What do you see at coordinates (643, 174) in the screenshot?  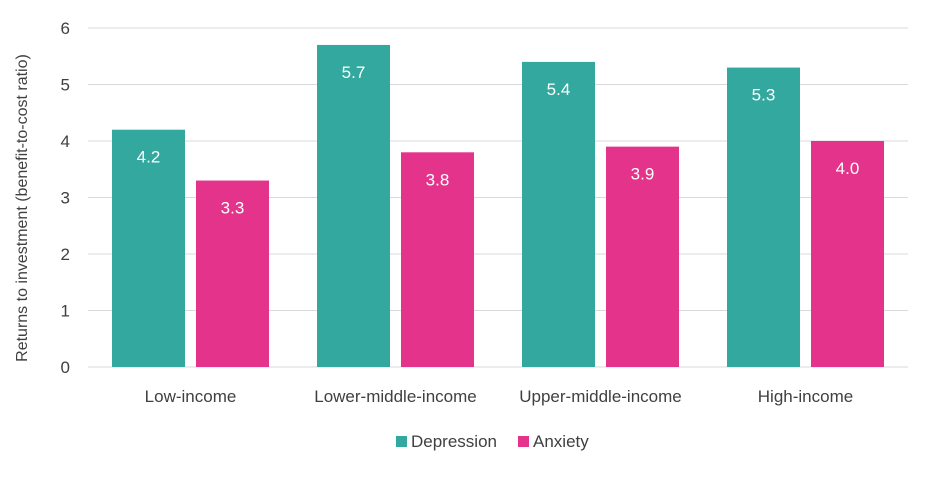 I see `data-label-anxiety-2: 3.9` at bounding box center [643, 174].